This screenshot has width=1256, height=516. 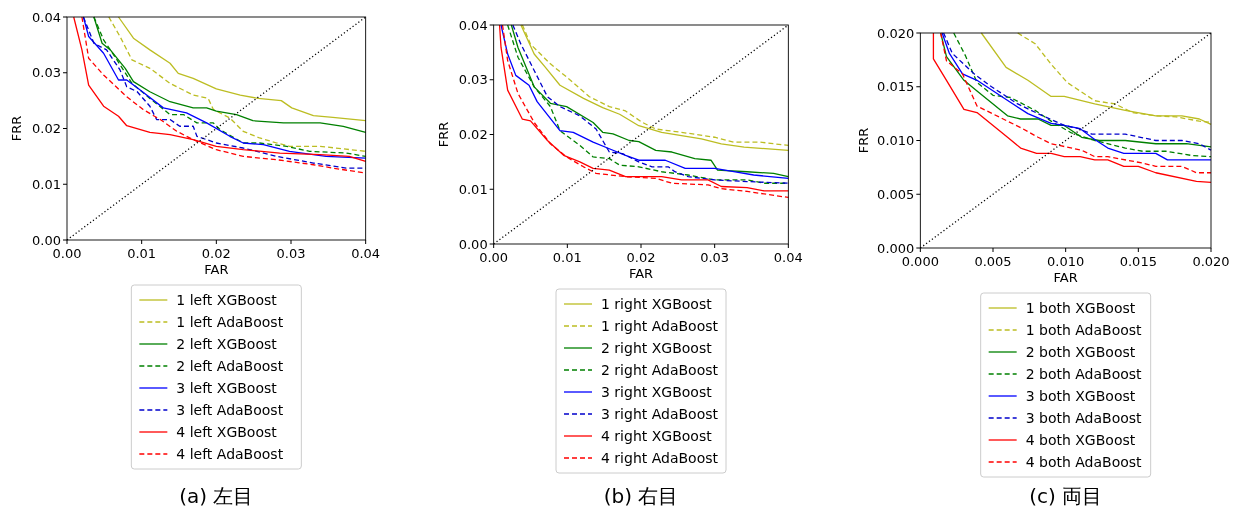 I want to click on text: (a) 左目, so click(x=216, y=496).